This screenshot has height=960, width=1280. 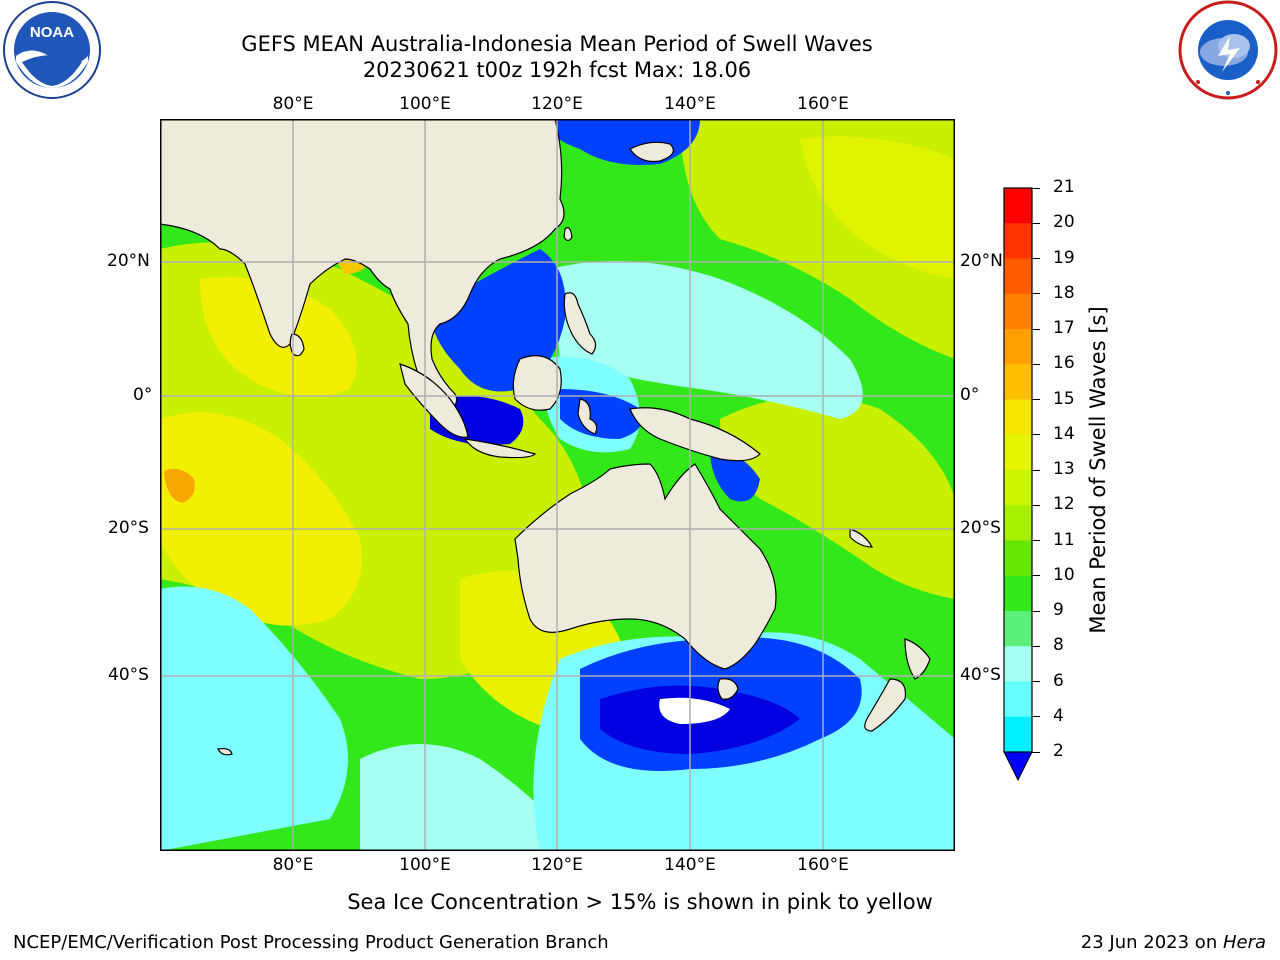 What do you see at coordinates (1058, 610) in the screenshot?
I see `colorbar-tick-label: 9` at bounding box center [1058, 610].